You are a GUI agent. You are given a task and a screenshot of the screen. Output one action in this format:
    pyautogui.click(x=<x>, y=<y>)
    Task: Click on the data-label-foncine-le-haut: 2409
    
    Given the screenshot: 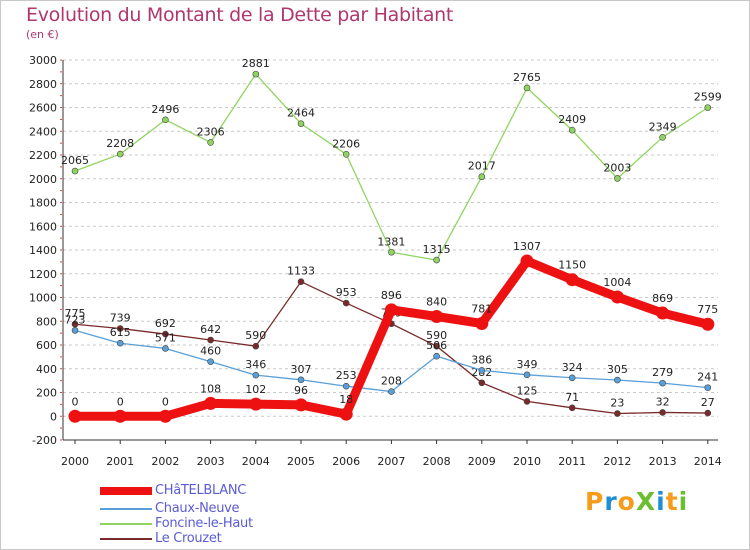 What is the action you would take?
    pyautogui.click(x=572, y=119)
    